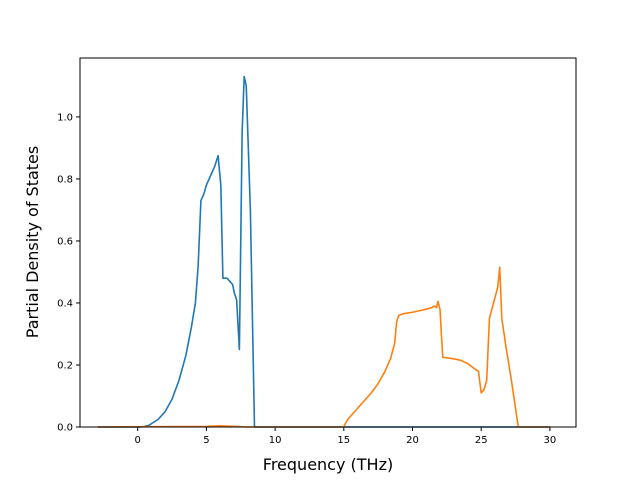  I want to click on y-tick-label: 0.6, so click(65, 241).